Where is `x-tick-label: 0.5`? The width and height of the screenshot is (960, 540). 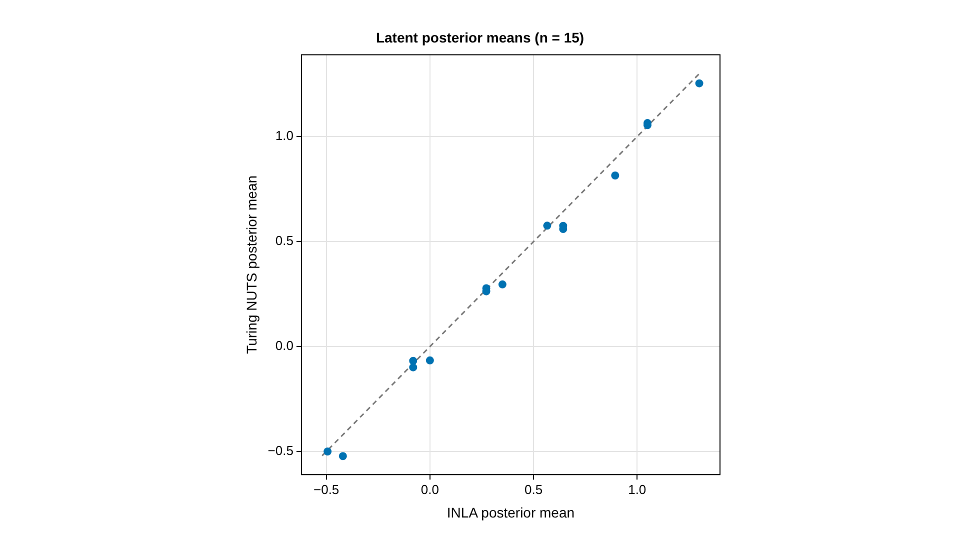 x-tick-label: 0.5 is located at coordinates (533, 489).